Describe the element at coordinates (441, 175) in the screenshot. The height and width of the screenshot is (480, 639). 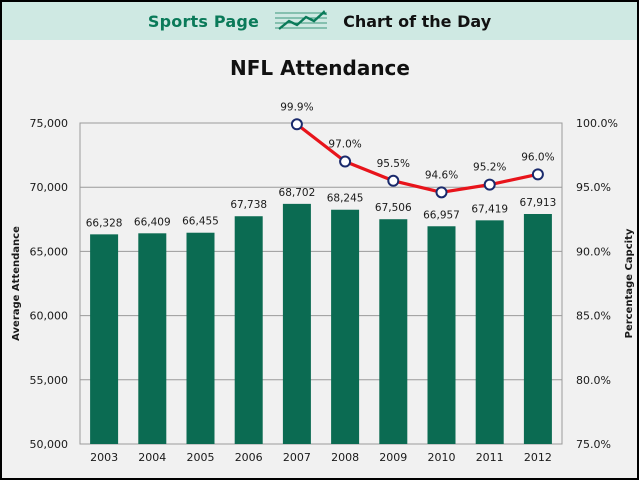
I see `capacity-data-label: 94.6%` at that location.